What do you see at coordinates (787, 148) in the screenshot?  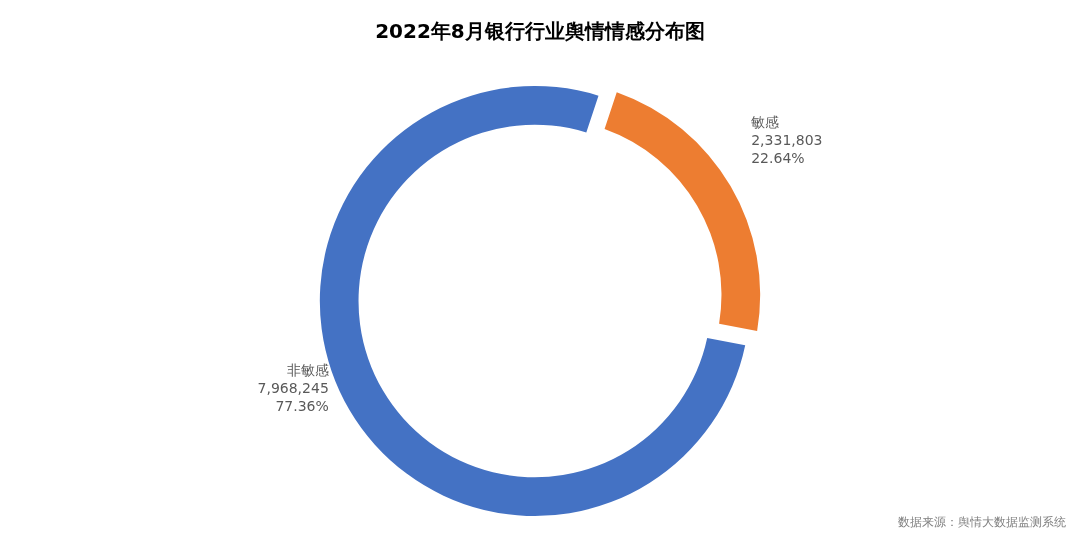 I see `data-label: 2,331,803 22.64%` at bounding box center [787, 148].